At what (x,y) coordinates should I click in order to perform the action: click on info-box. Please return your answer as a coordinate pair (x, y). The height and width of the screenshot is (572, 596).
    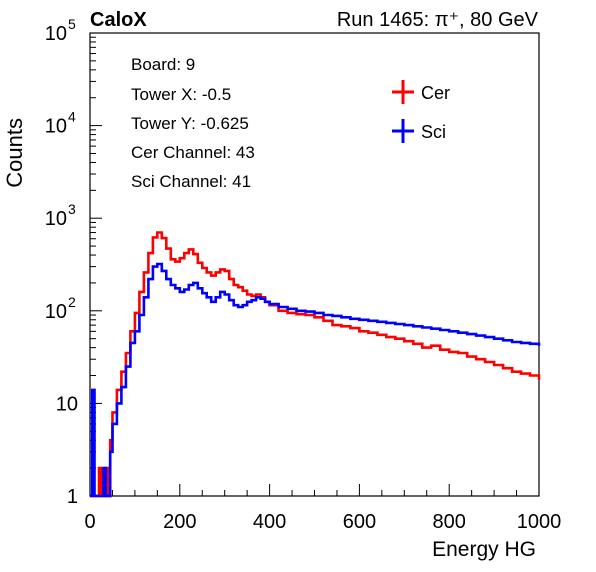
    Looking at the image, I should click on (239, 123).